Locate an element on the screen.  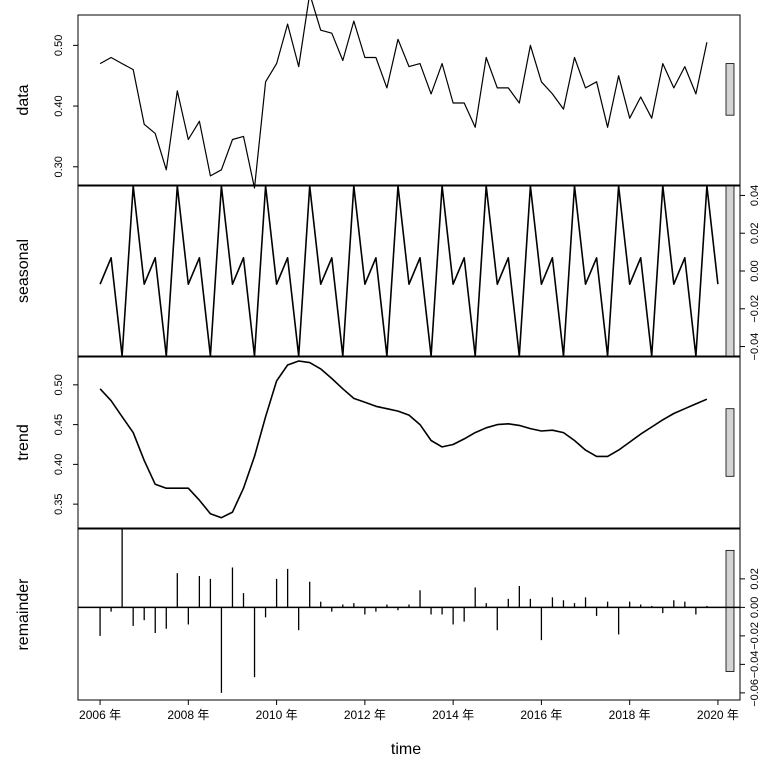
panel-label-remainder: remainder is located at coordinates (23, 614).